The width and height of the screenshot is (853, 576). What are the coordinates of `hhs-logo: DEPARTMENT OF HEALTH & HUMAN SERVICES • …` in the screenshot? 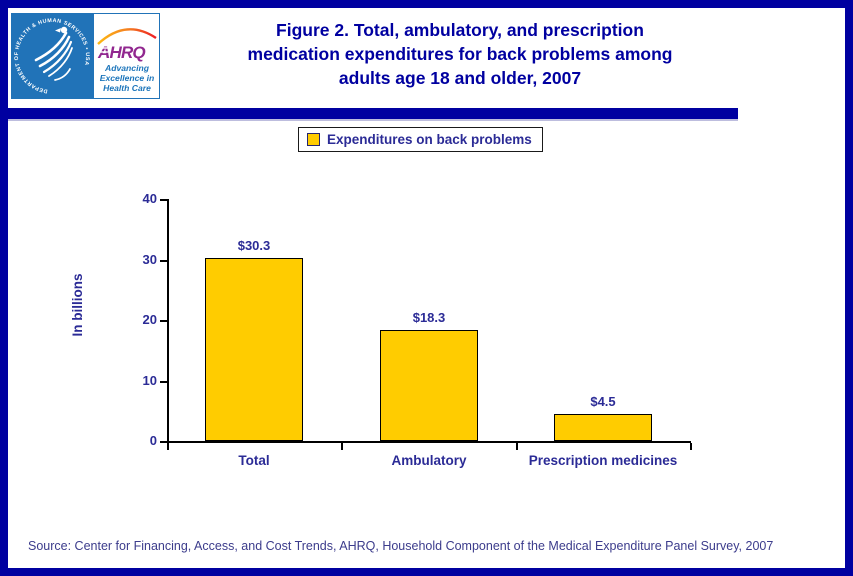 It's located at (52, 56).